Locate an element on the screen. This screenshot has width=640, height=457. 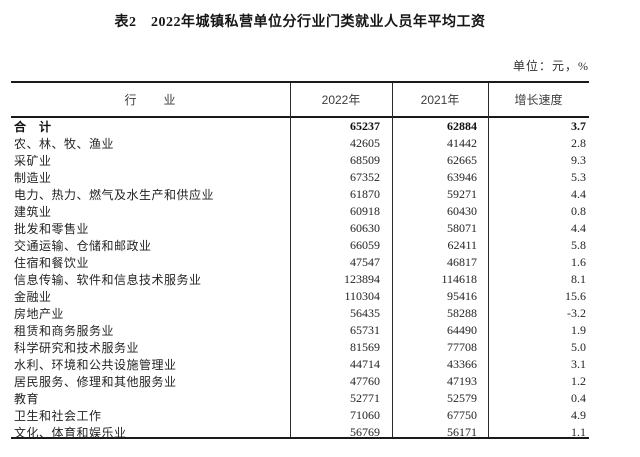
value-2022-cell: 52771 is located at coordinates (365, 398).